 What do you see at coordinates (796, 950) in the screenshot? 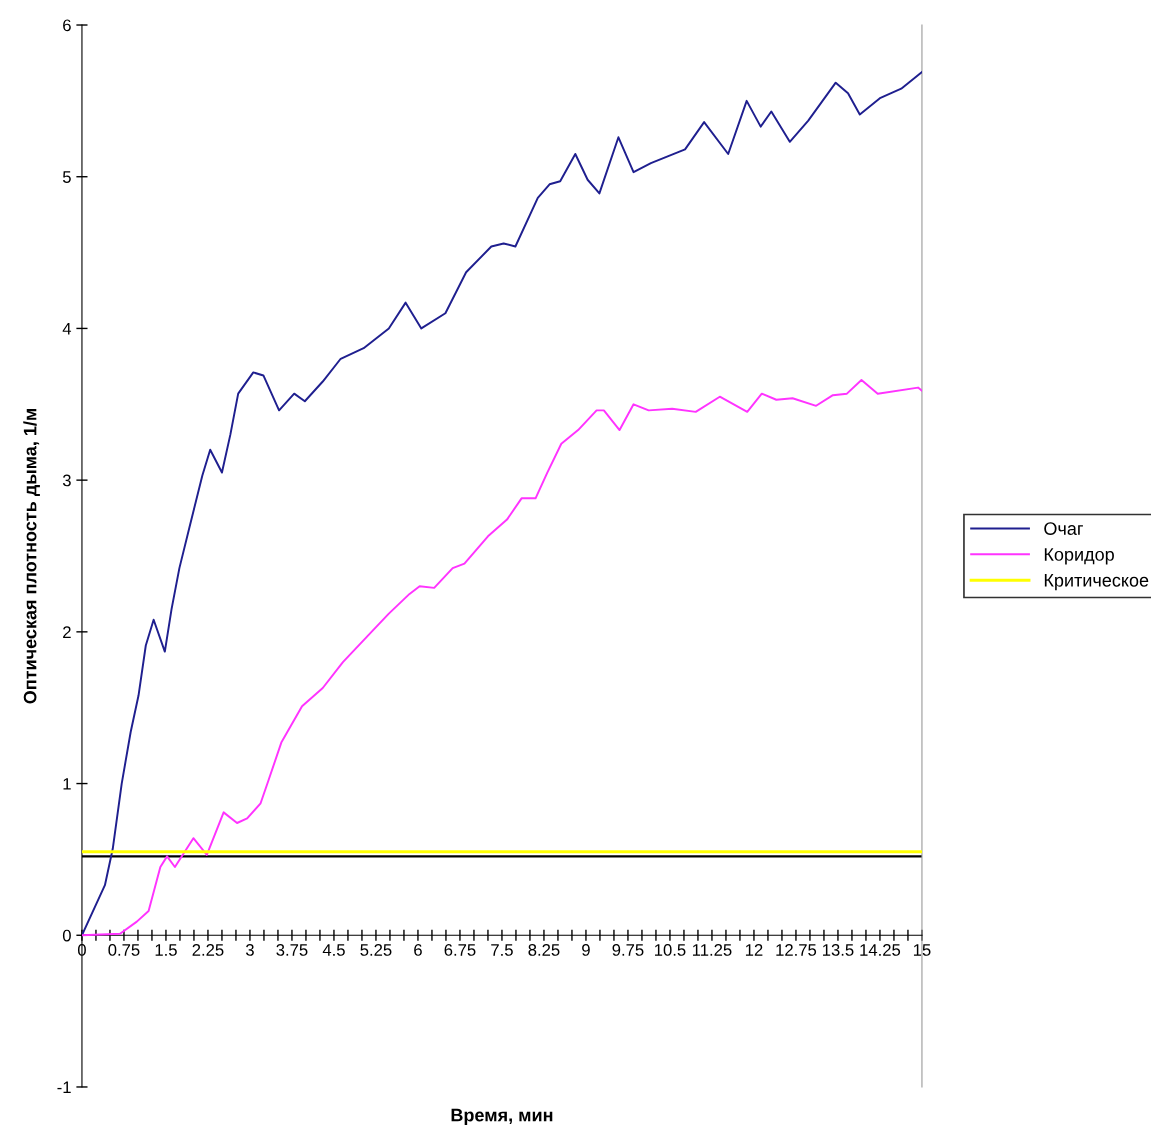
I see `x-tick-label: 12.75` at bounding box center [796, 950].